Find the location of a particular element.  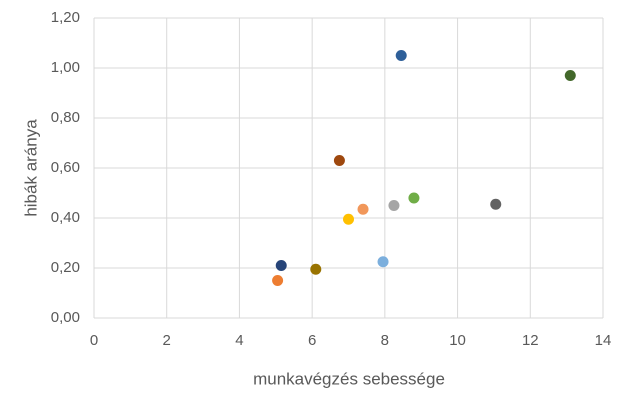

y-tick-label: 0,20 is located at coordinates (65, 267).